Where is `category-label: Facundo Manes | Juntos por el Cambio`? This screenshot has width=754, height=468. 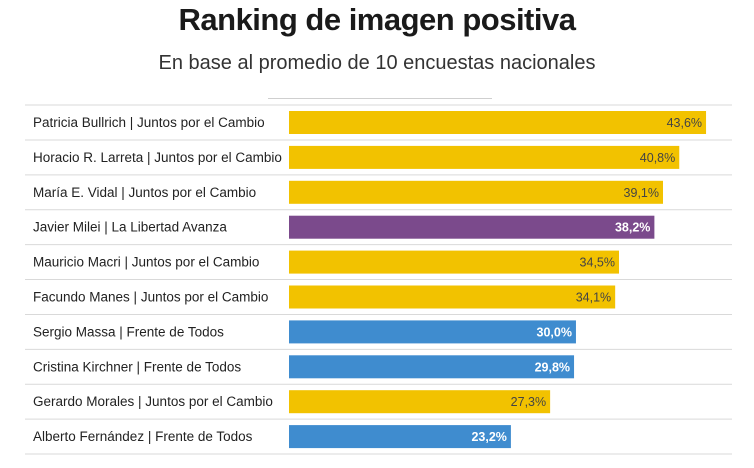
category-label: Facundo Manes | Juntos por el Cambio is located at coordinates (150, 297).